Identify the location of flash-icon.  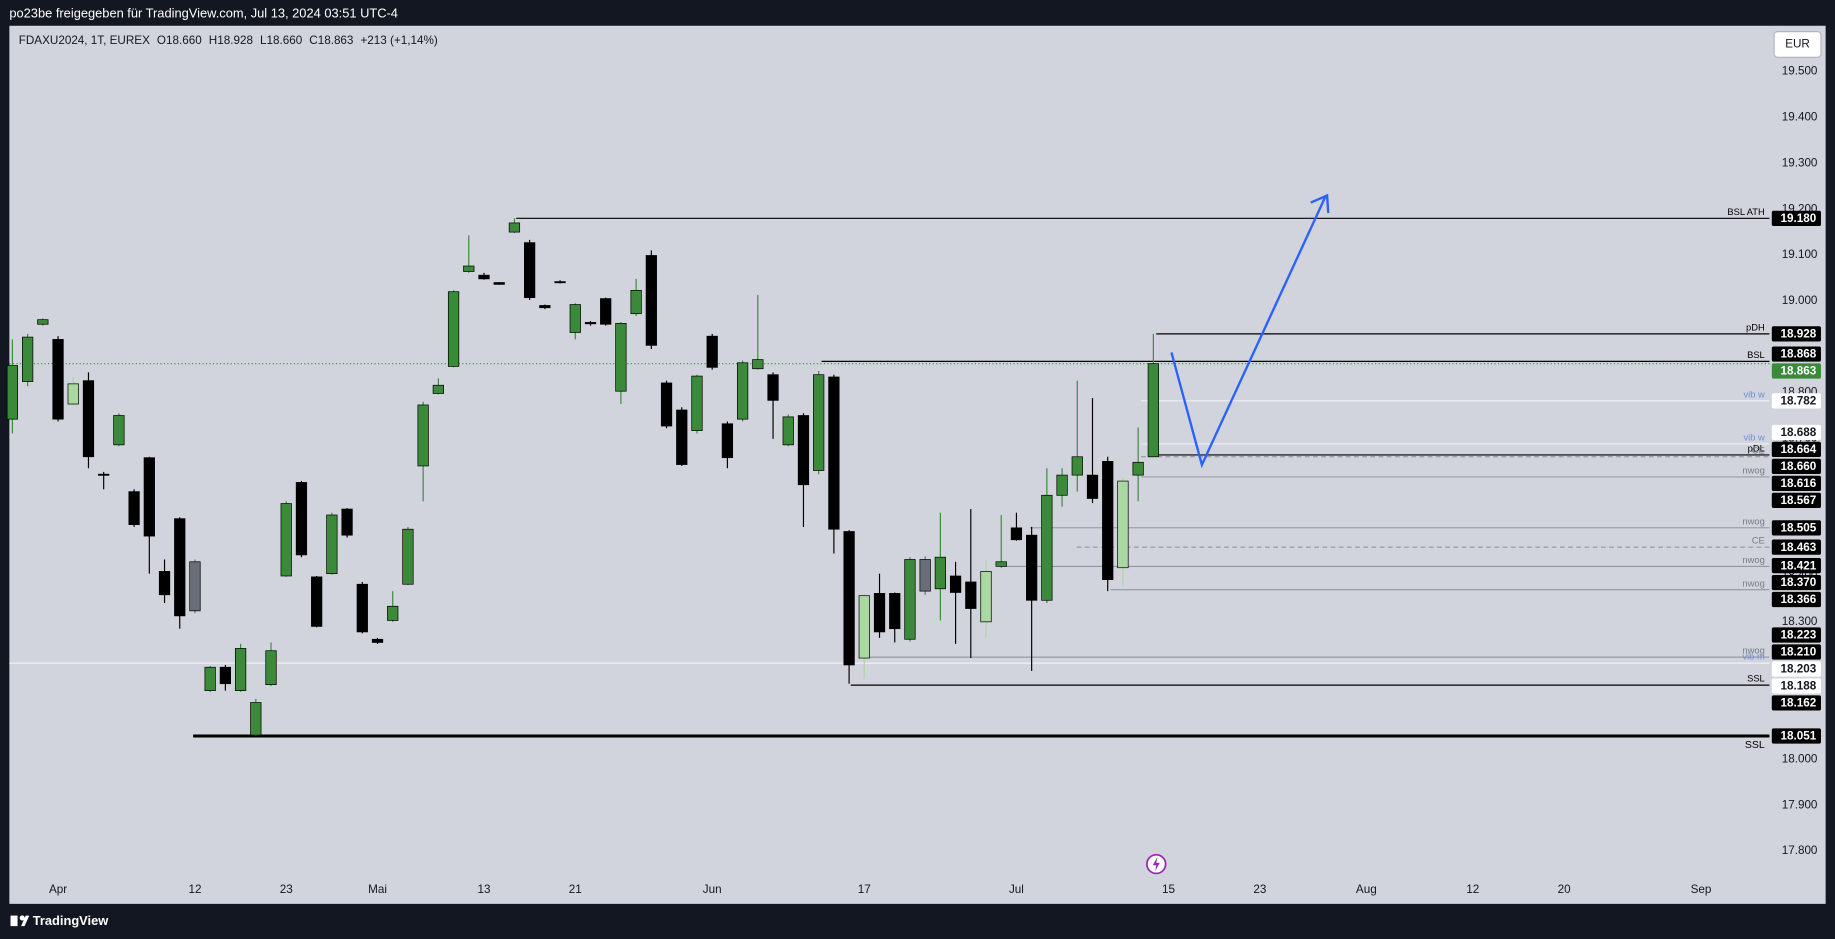
(1156, 864).